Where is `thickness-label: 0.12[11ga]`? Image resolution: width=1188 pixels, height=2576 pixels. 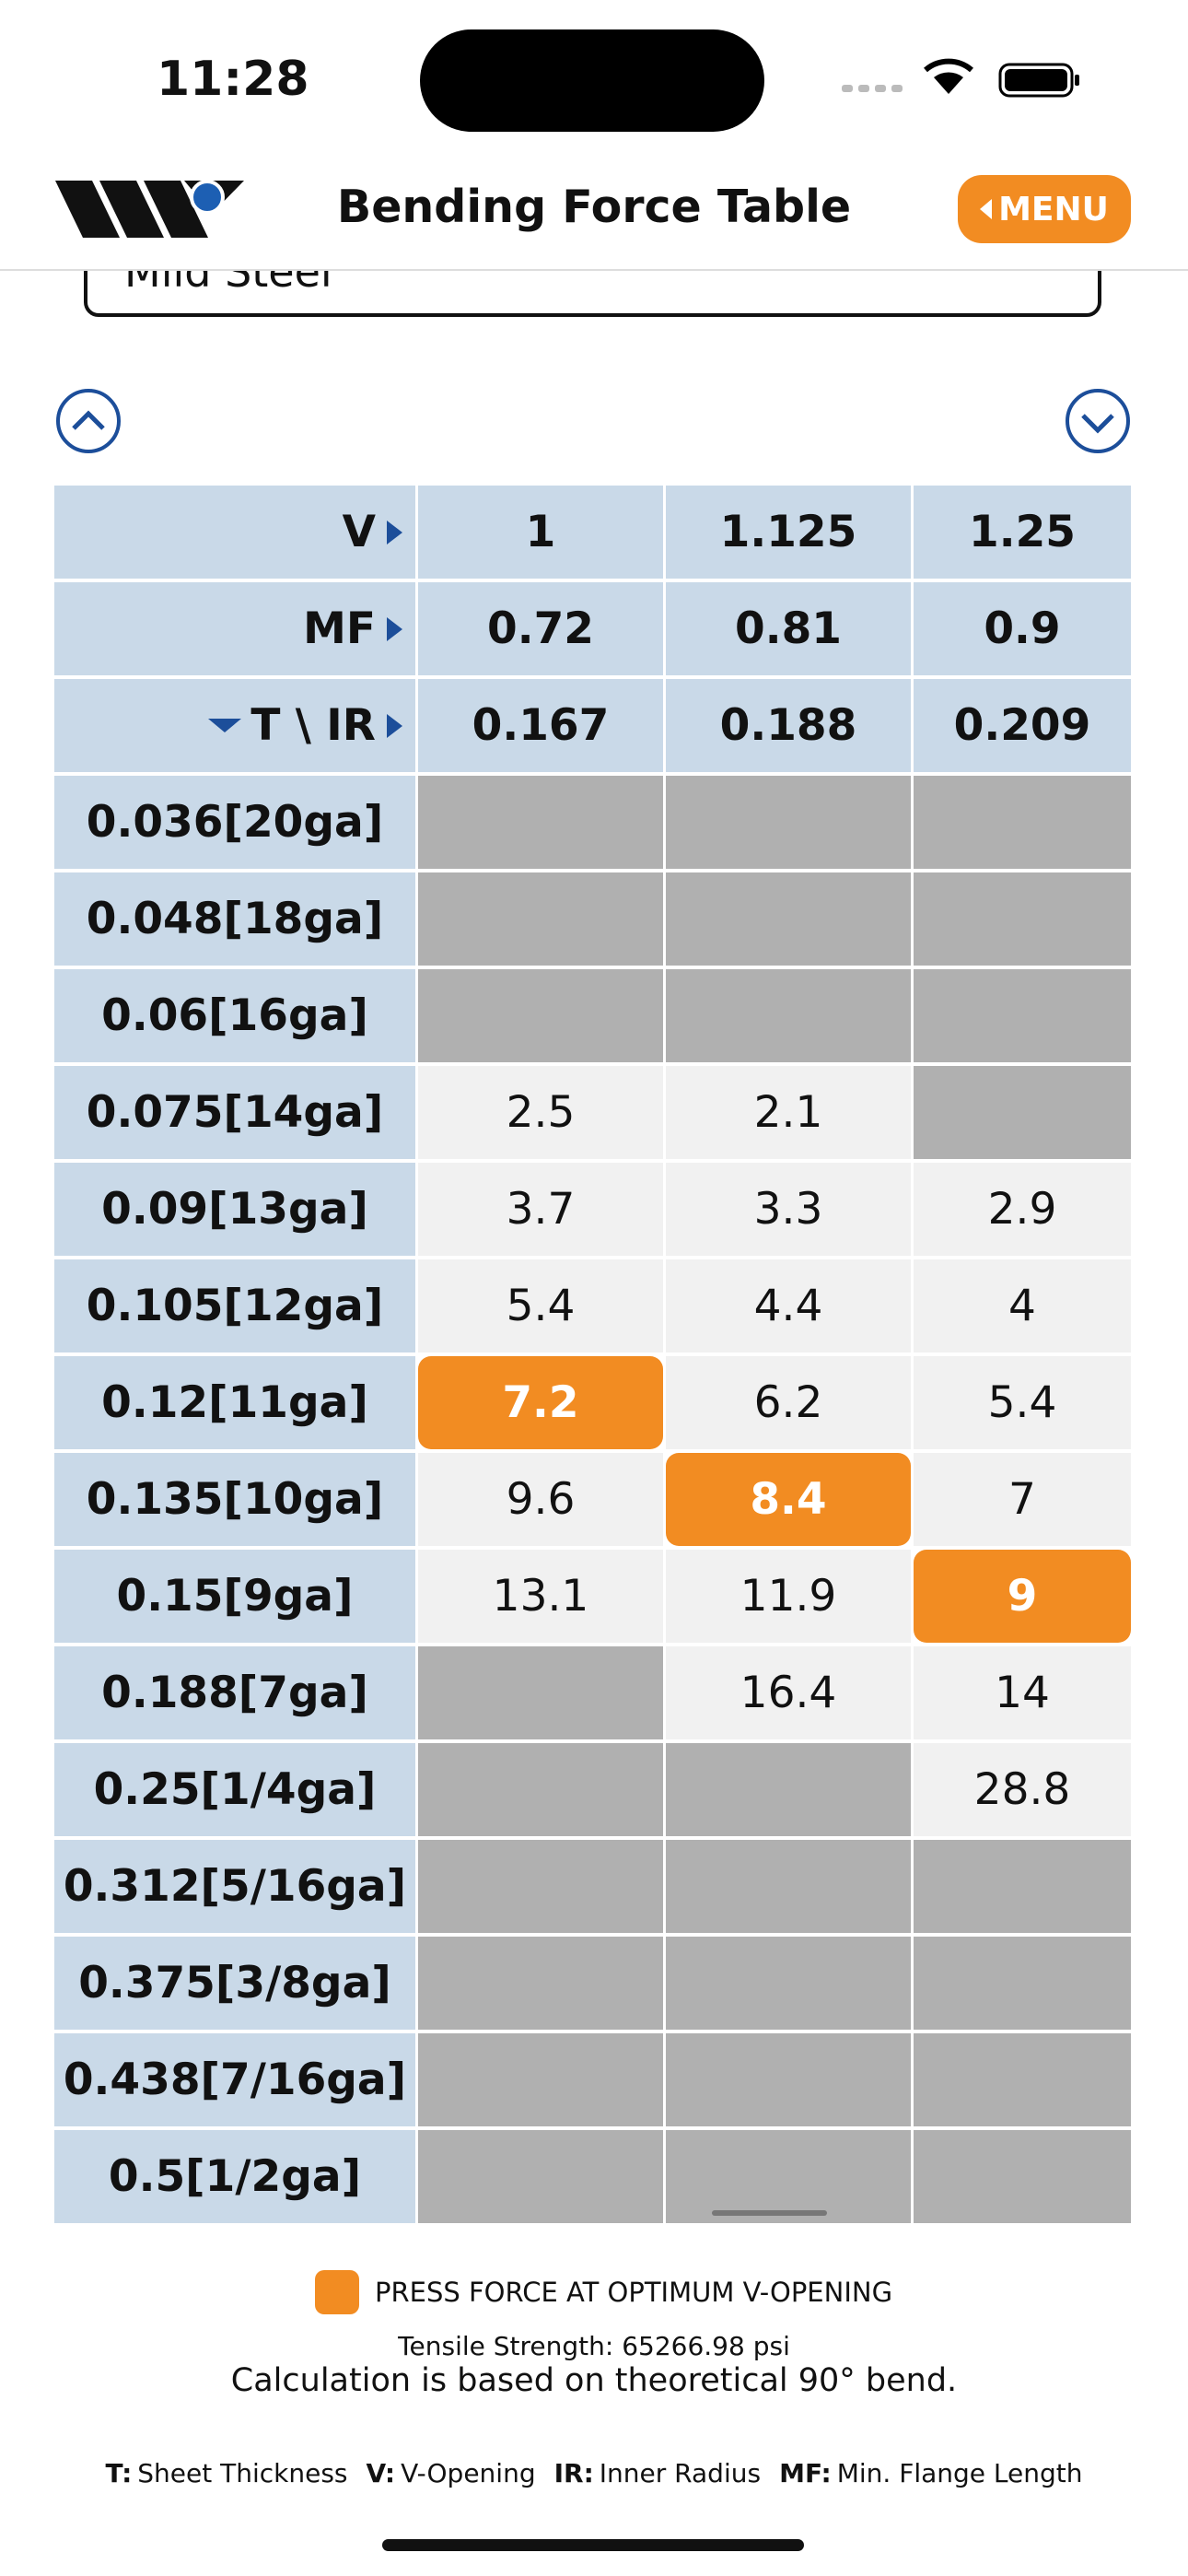
thickness-label: 0.12[11ga] is located at coordinates (234, 1403).